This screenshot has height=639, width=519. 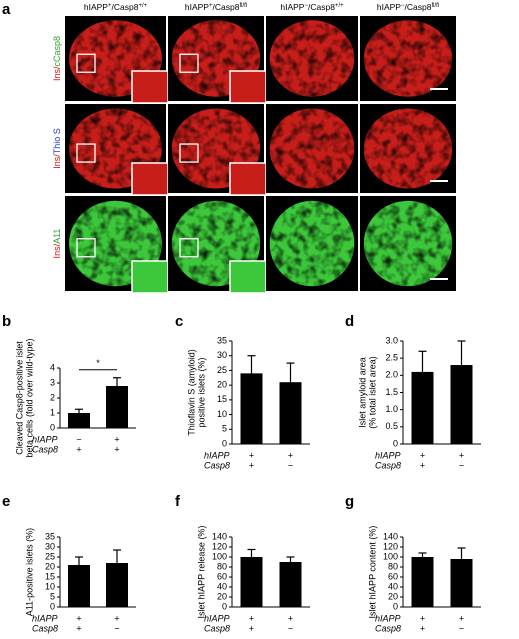 I want to click on column-header: hIAPP−/Casp8fl/fl, so click(x=408, y=7).